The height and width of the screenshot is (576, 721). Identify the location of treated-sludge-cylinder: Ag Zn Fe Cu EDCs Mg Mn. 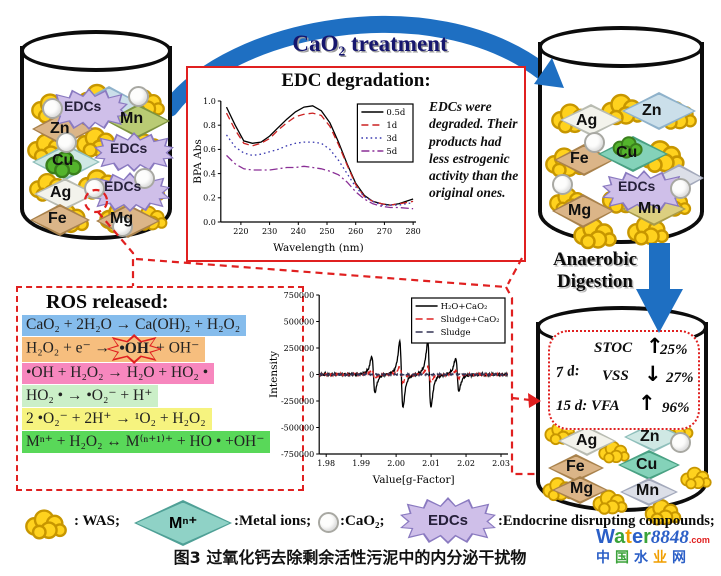
(621, 135).